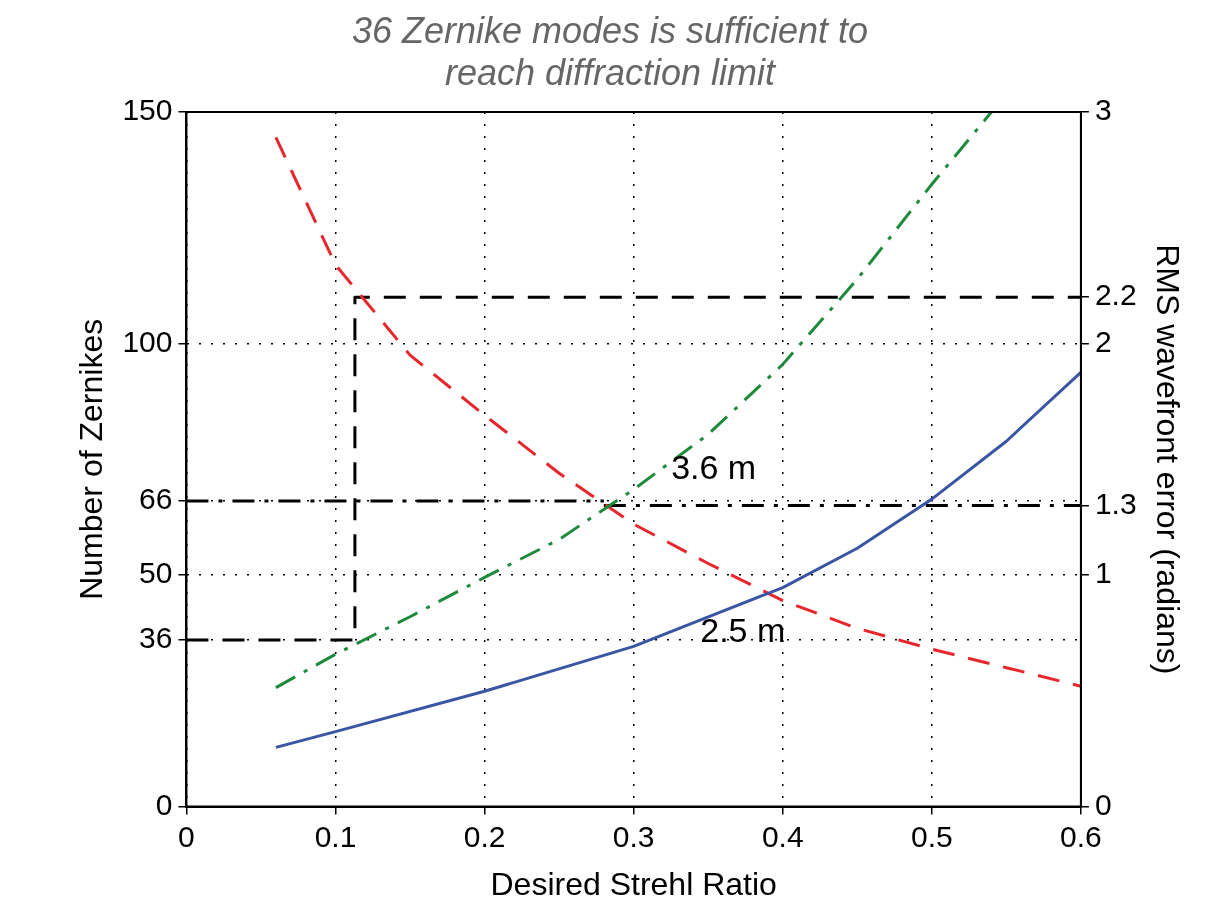 The width and height of the screenshot is (1209, 919). What do you see at coordinates (743, 629) in the screenshot?
I see `series-label: 2.5 m` at bounding box center [743, 629].